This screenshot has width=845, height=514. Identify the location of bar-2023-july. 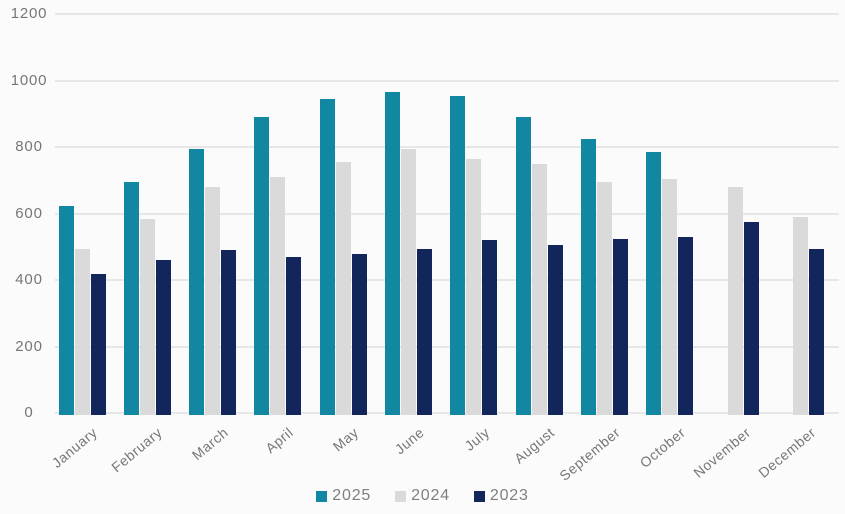
(490, 327).